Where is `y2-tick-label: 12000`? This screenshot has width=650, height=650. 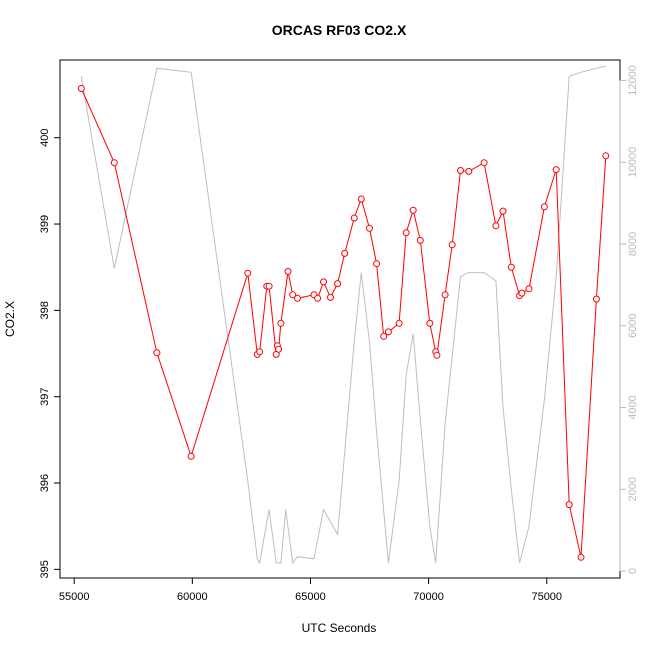 y2-tick-label: 12000 is located at coordinates (633, 80).